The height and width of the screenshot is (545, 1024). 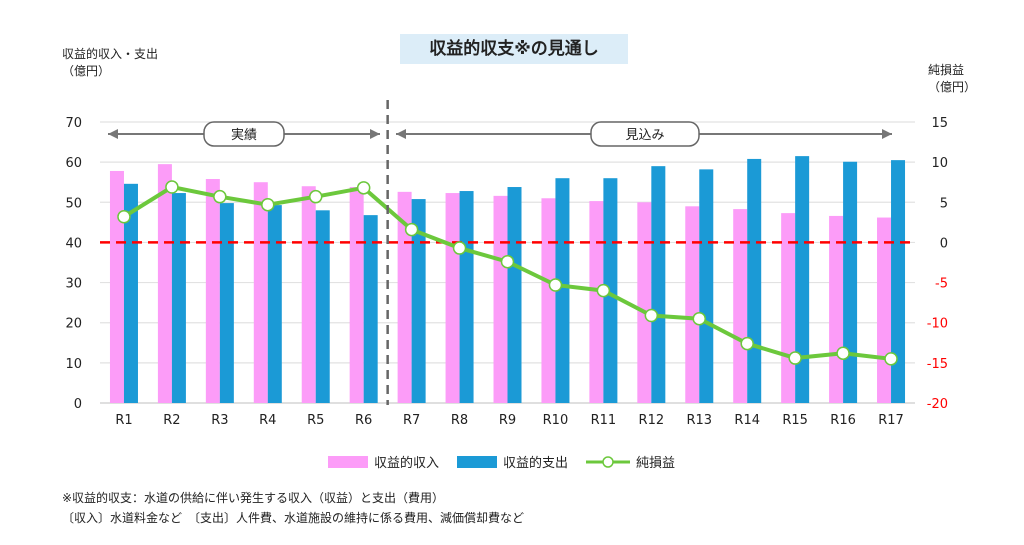 I want to click on x-tick-label: R3, so click(x=219, y=420).